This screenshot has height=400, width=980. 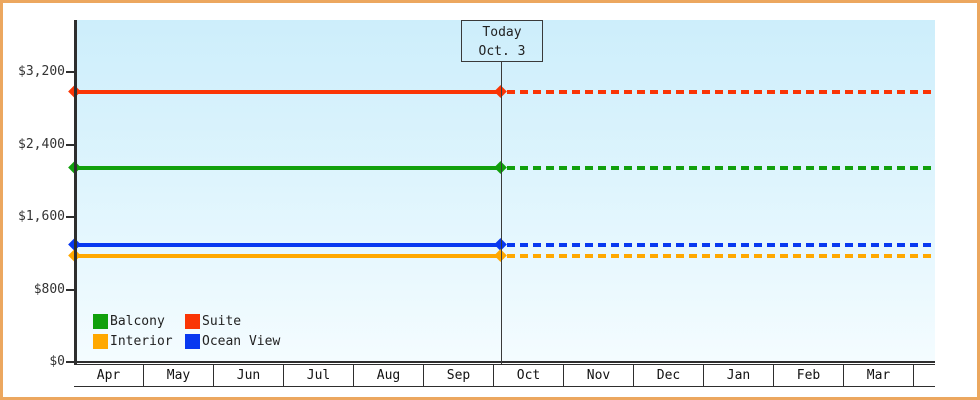 What do you see at coordinates (289, 168) in the screenshot?
I see `series-line-solid-balcony` at bounding box center [289, 168].